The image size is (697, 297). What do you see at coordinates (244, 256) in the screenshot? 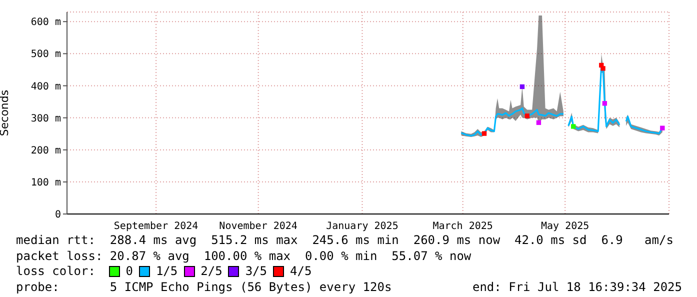
I see `text: packet loss: 20.87 % avg 100.00 % max 0.00 % min 55.07 % now` at bounding box center [244, 256].